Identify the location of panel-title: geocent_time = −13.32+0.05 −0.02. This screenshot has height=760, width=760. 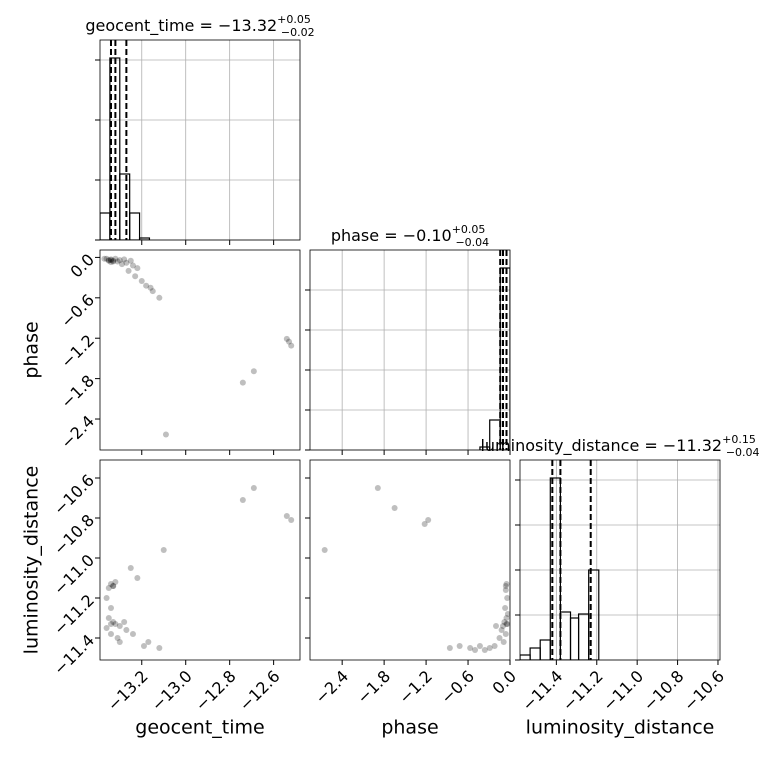
(199, 26).